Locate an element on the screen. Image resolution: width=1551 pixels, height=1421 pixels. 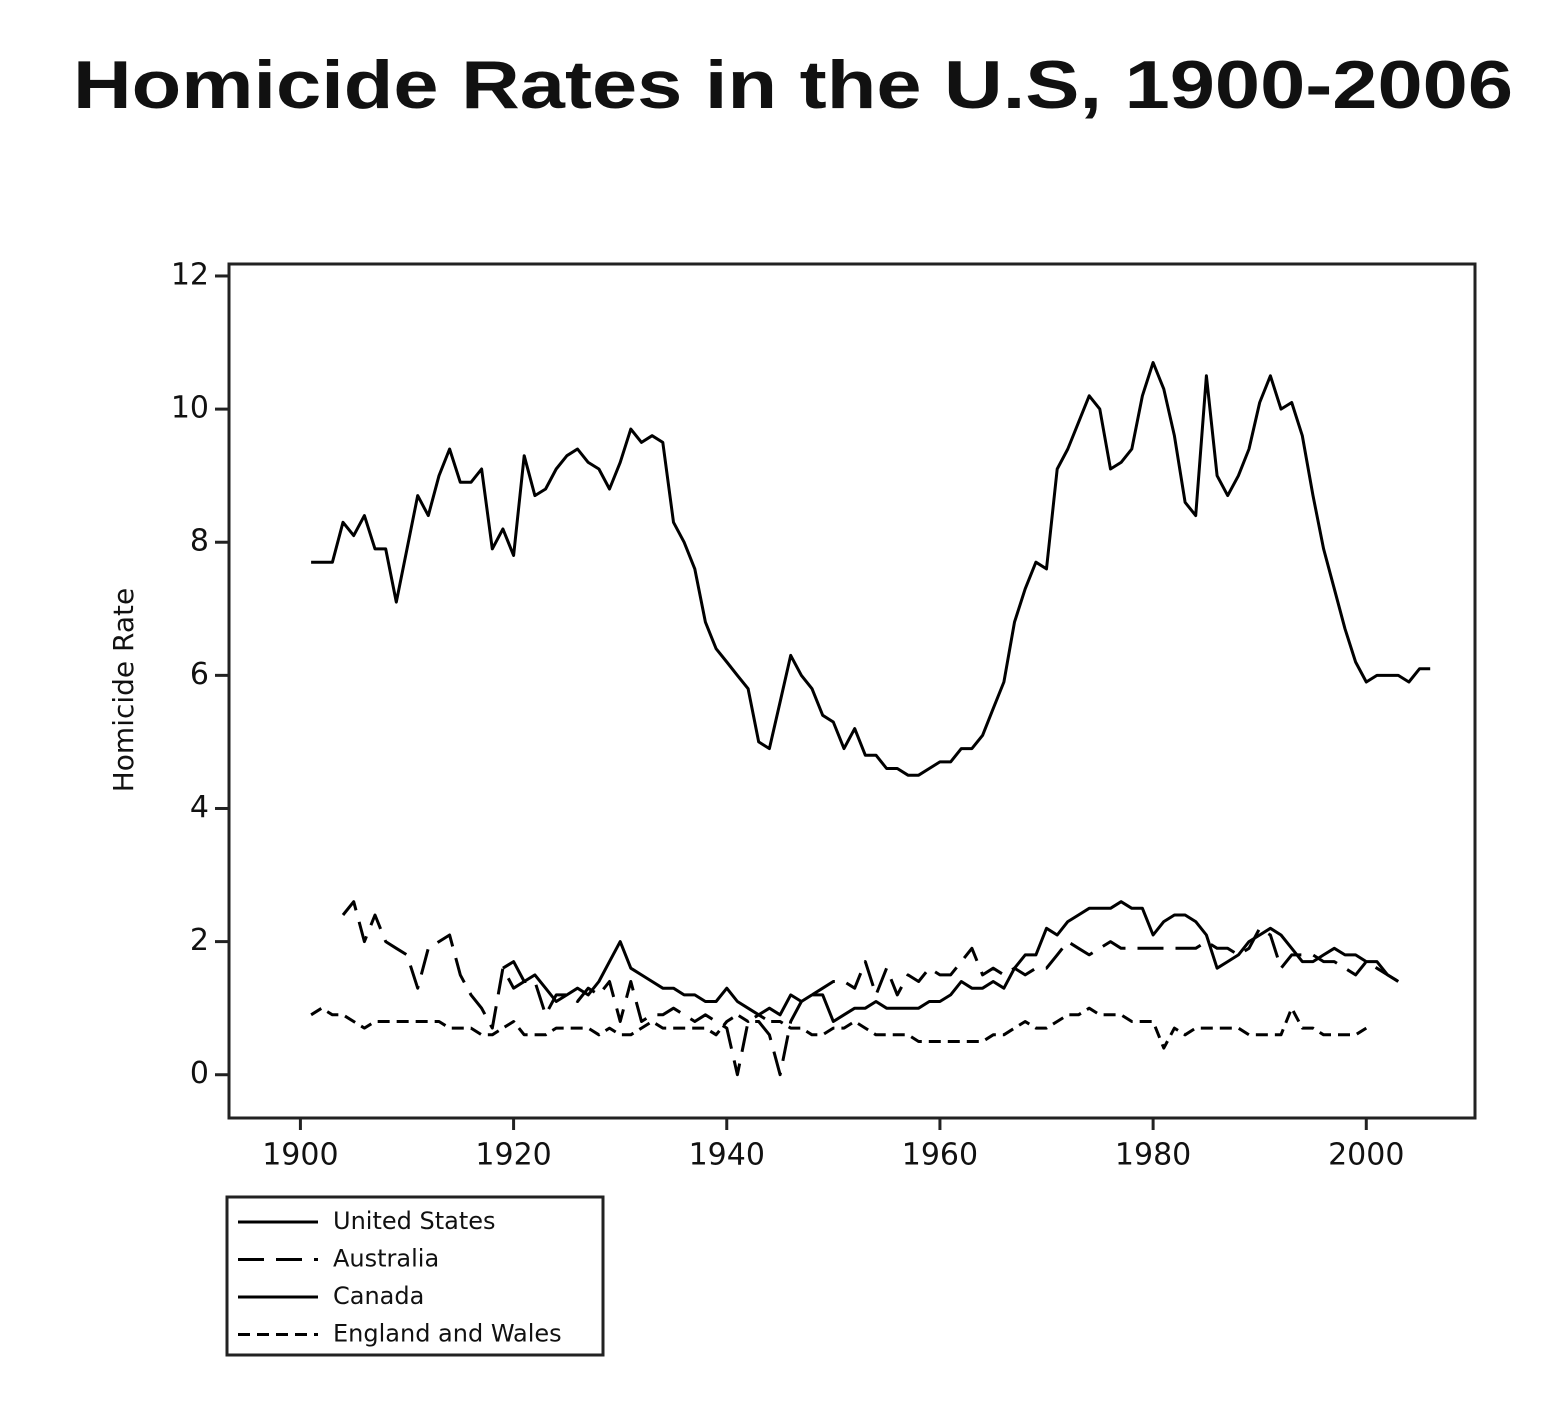
y-tick-label: 6 is located at coordinates (199, 674).